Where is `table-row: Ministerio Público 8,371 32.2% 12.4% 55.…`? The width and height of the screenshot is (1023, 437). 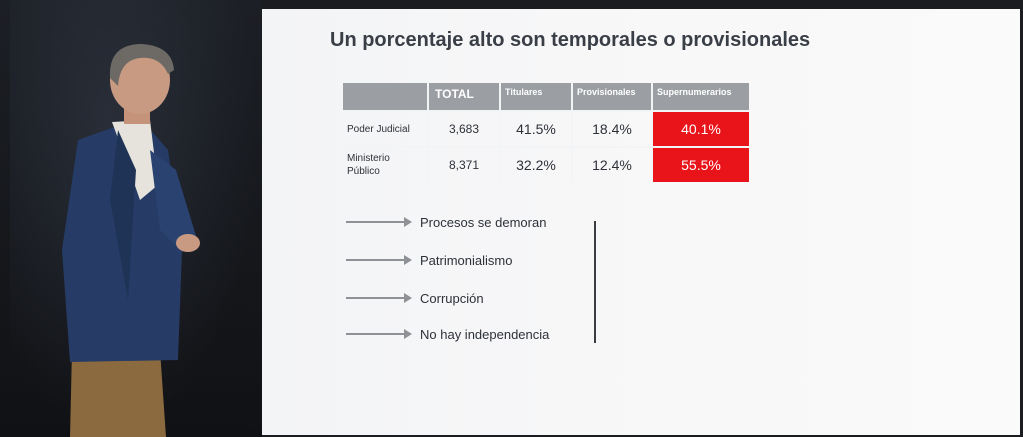
table-row: Ministerio Público 8,371 32.2% 12.4% 55.… is located at coordinates (546, 164).